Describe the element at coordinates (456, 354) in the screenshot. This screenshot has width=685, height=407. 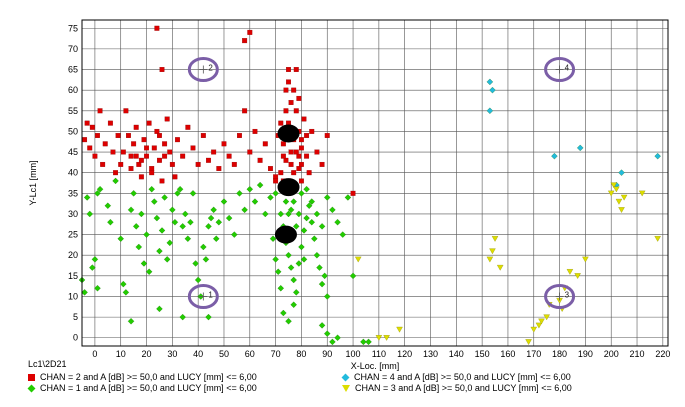
I see `x-tick-label: 140` at that location.